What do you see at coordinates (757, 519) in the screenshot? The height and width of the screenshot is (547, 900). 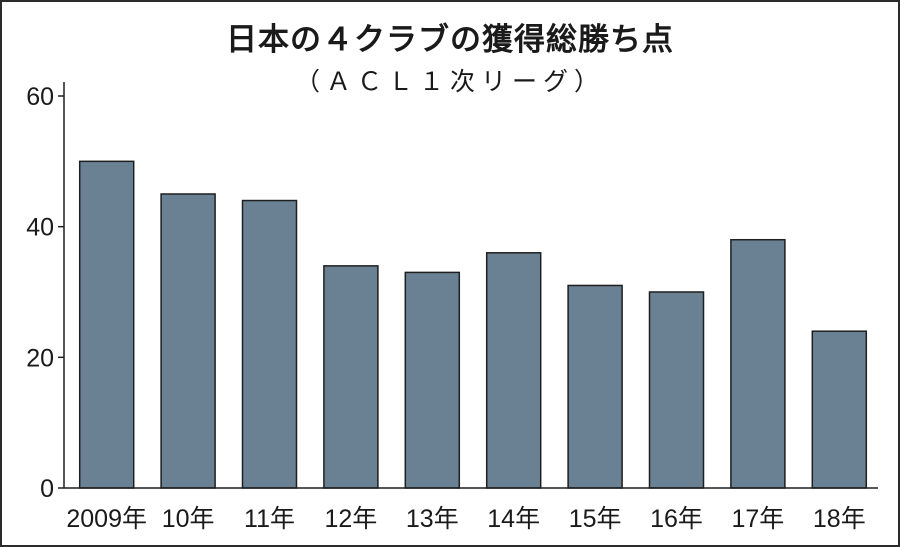 I see `x-tick-label: 17年` at bounding box center [757, 519].